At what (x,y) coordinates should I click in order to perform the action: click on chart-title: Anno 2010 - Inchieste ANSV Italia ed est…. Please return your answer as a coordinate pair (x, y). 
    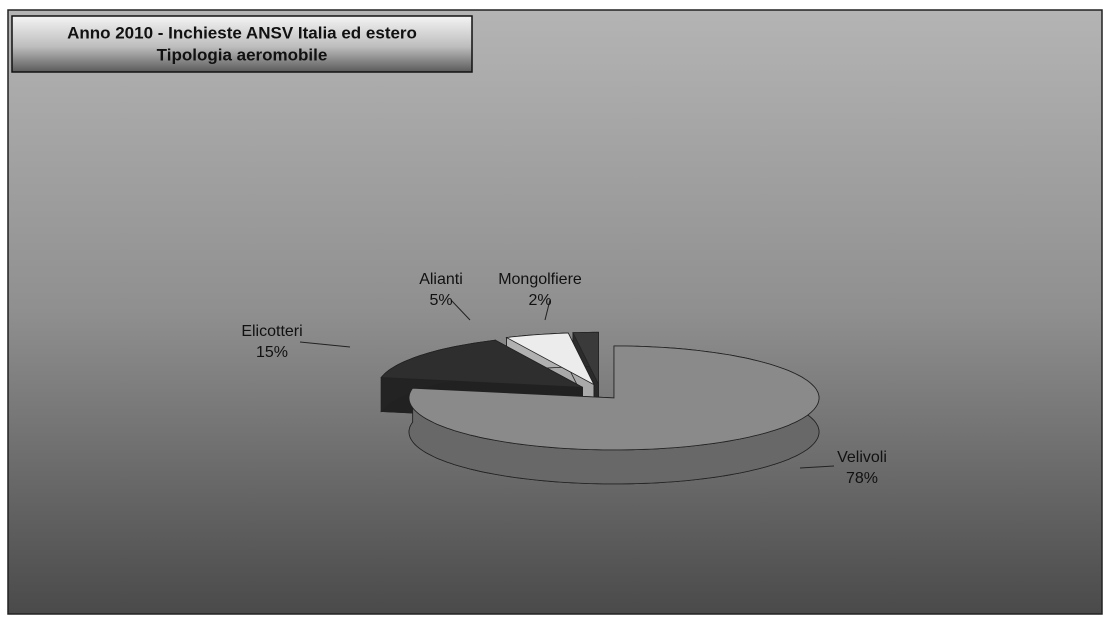
    Looking at the image, I should click on (242, 32).